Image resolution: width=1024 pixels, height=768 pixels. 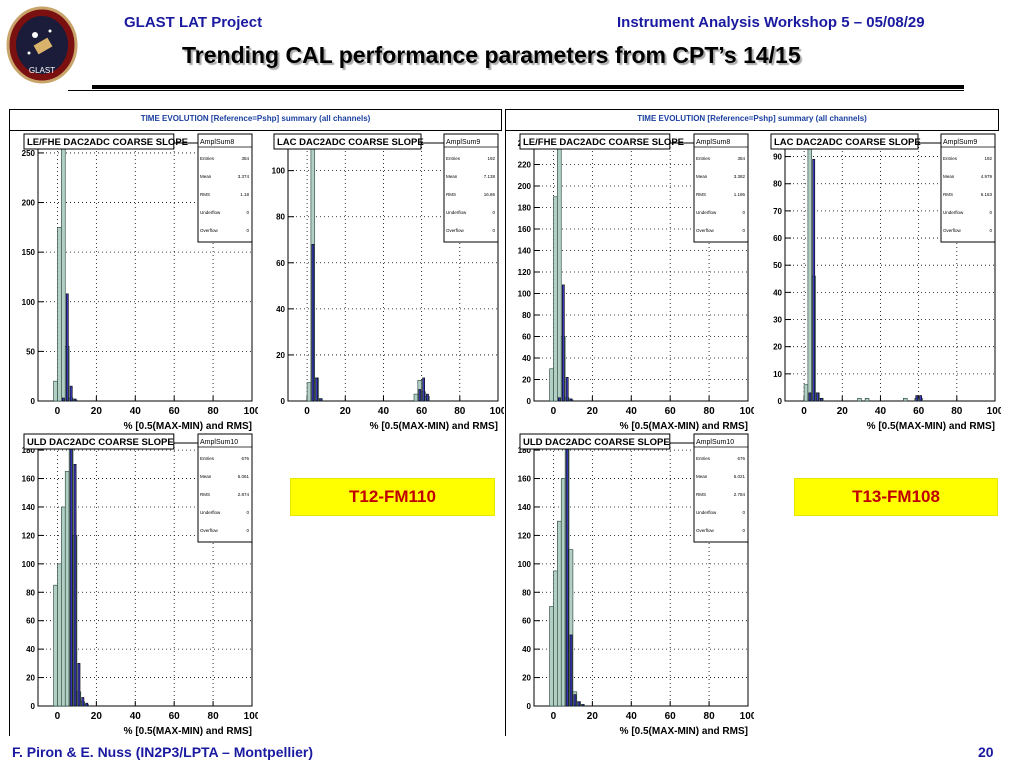 I want to click on stats-value: 3.374, so click(x=244, y=176).